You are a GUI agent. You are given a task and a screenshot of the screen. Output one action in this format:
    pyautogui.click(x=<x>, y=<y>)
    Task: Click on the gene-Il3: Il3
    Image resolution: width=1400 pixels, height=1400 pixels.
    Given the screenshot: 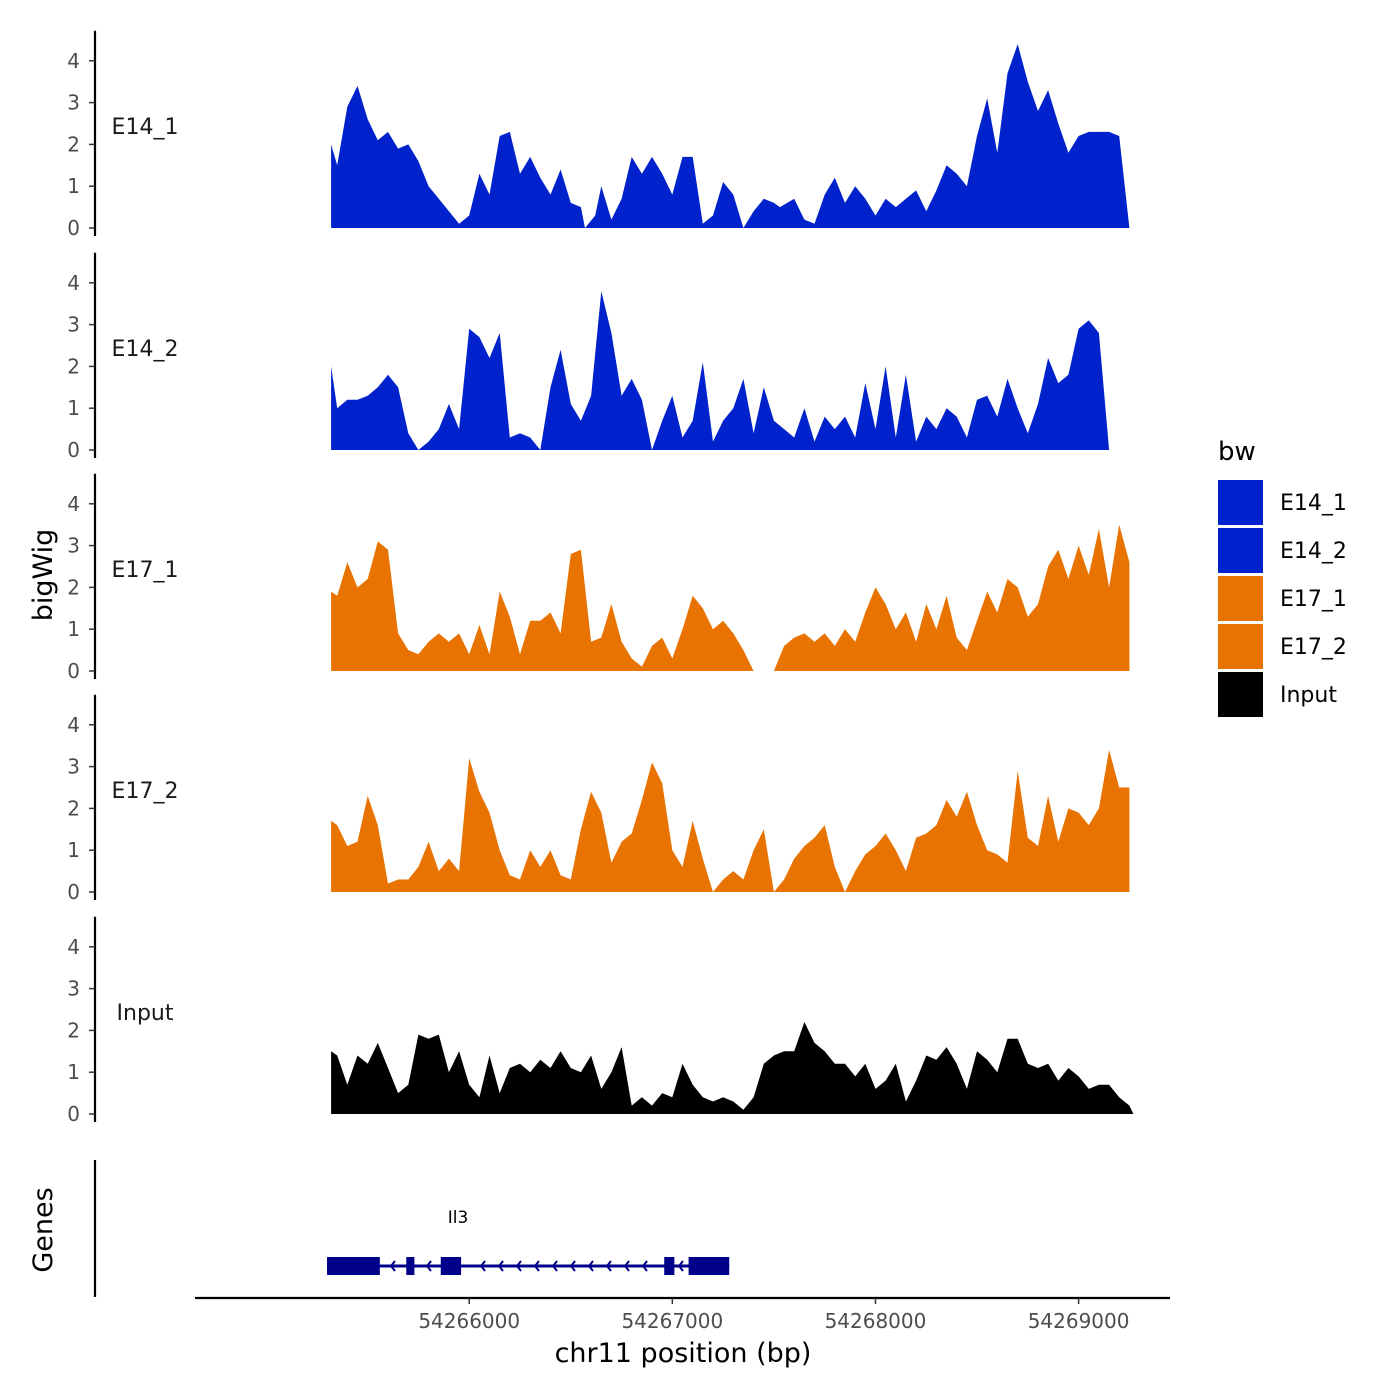 What is the action you would take?
    pyautogui.click(x=528, y=1241)
    